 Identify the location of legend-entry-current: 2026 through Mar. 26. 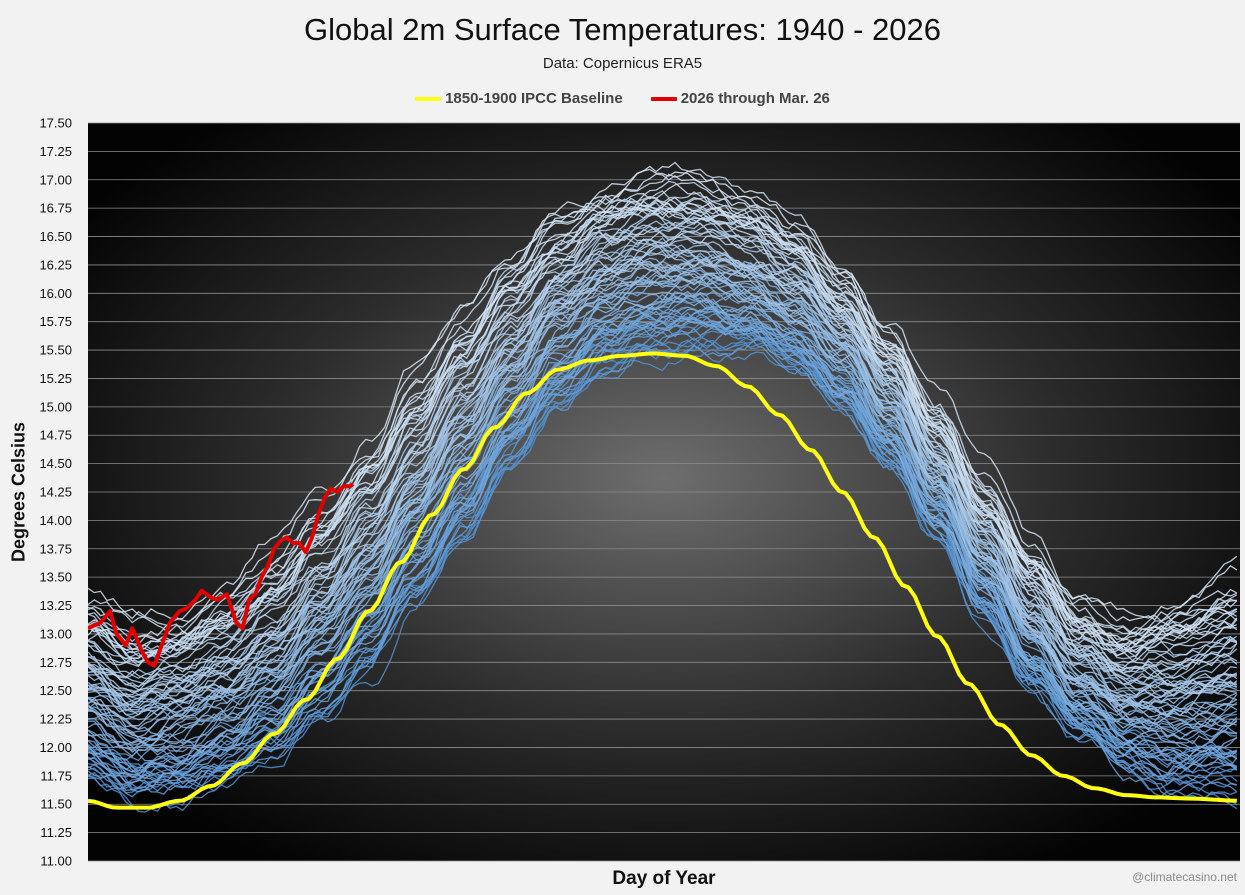
(740, 98).